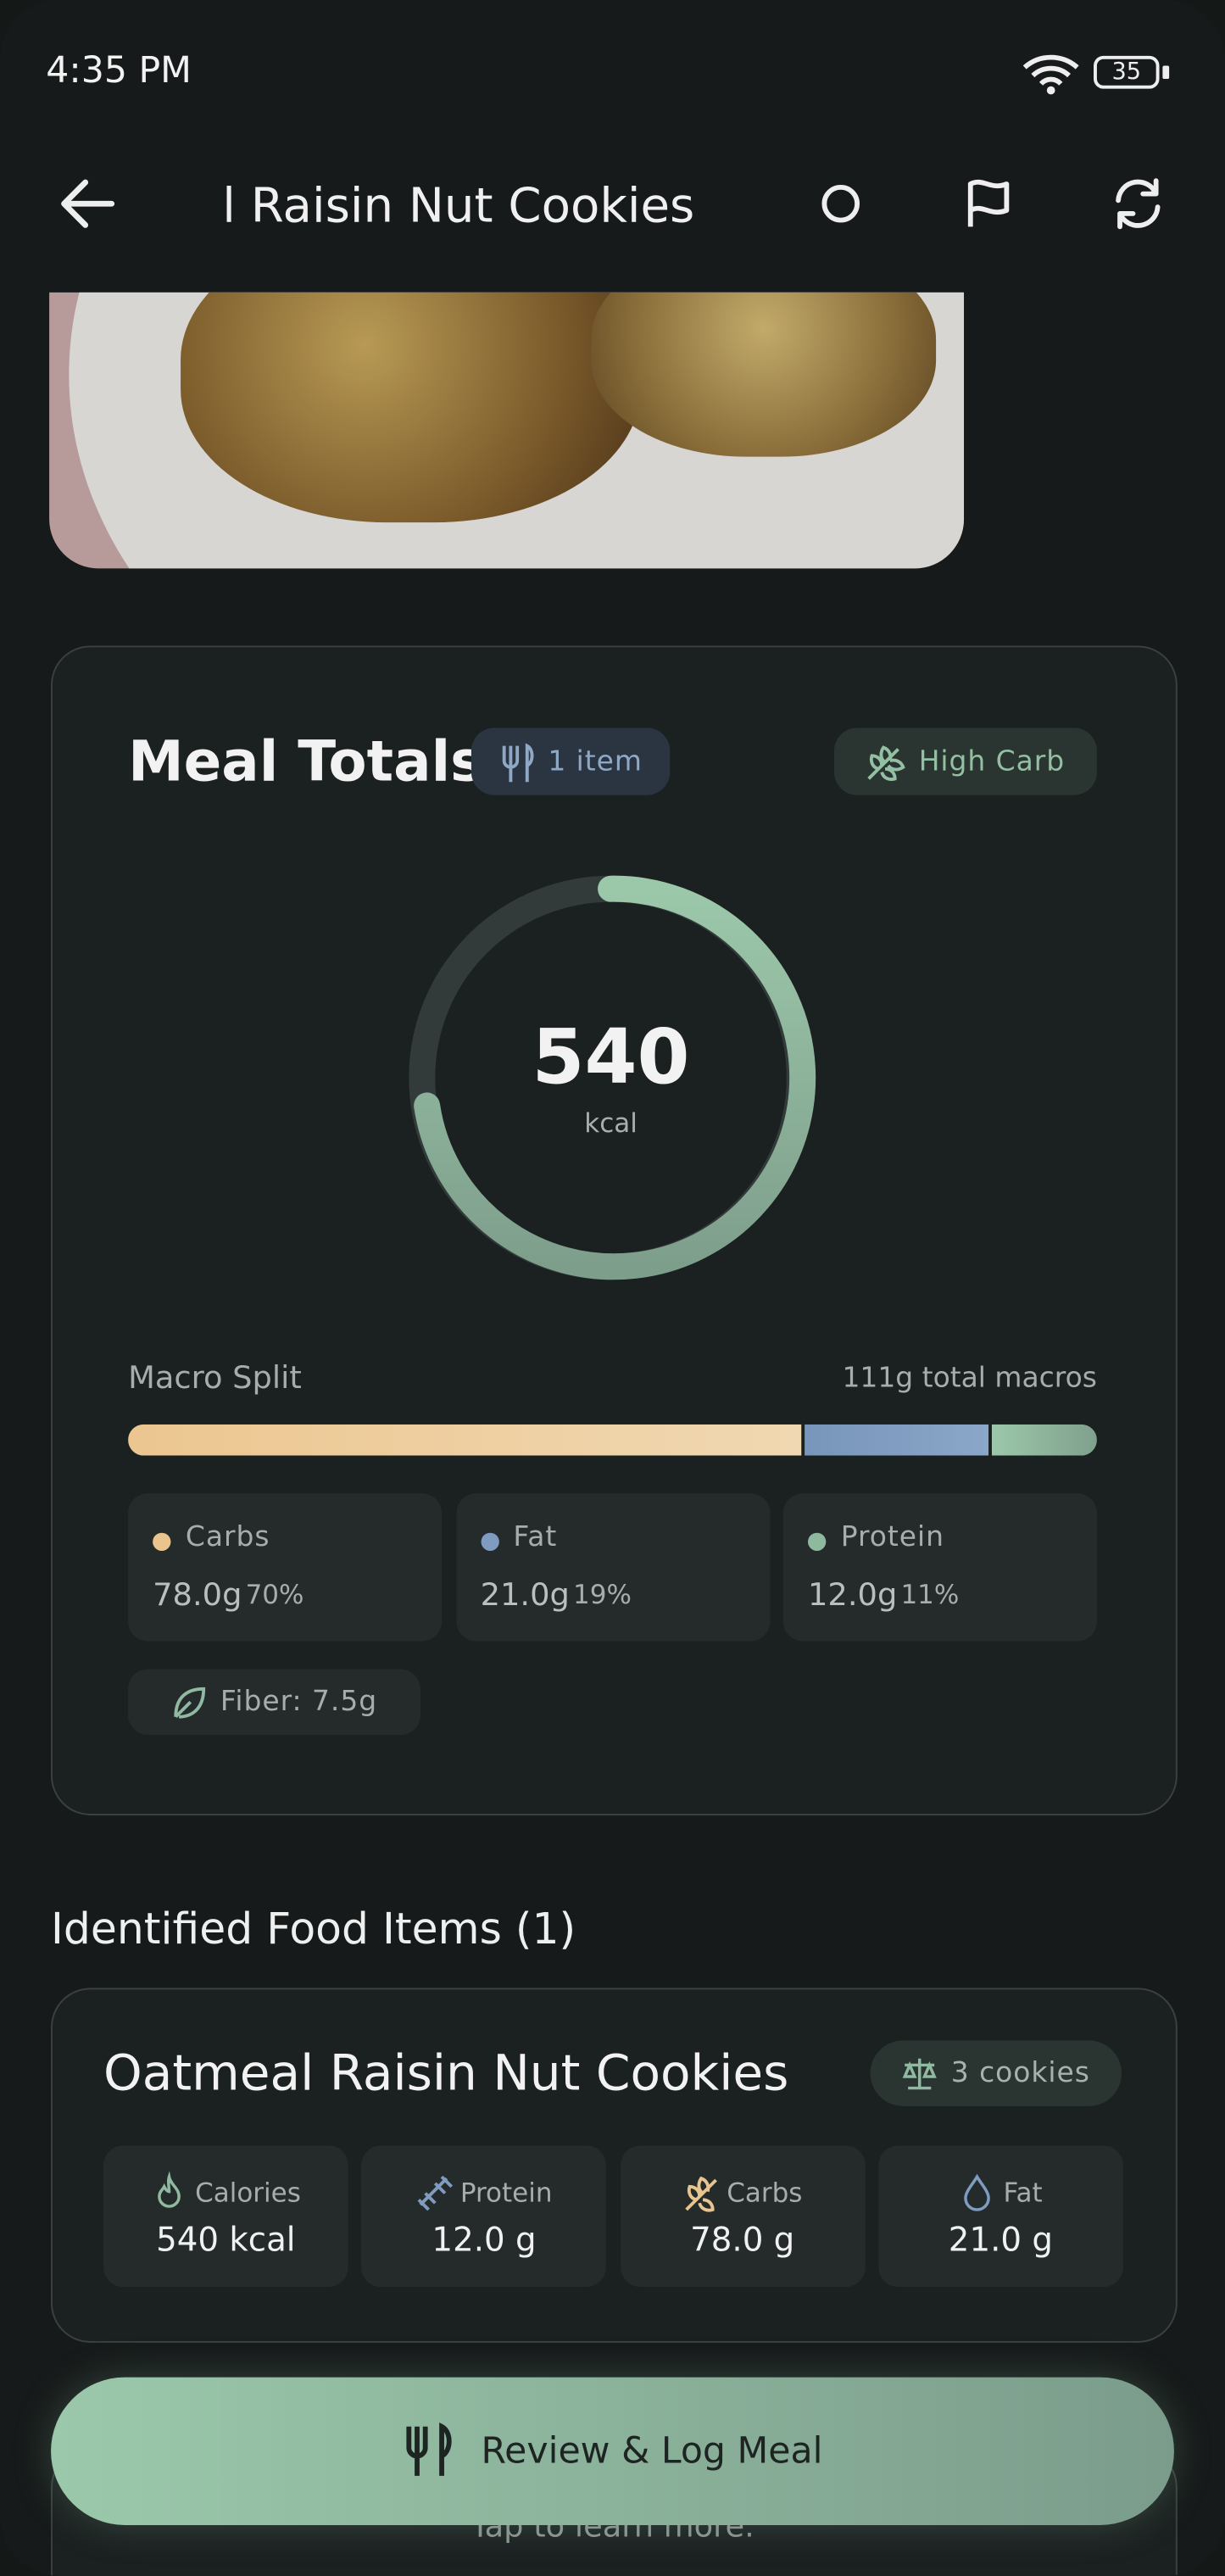 Image resolution: width=1225 pixels, height=2576 pixels. I want to click on macro-percent: 19%, so click(602, 1594).